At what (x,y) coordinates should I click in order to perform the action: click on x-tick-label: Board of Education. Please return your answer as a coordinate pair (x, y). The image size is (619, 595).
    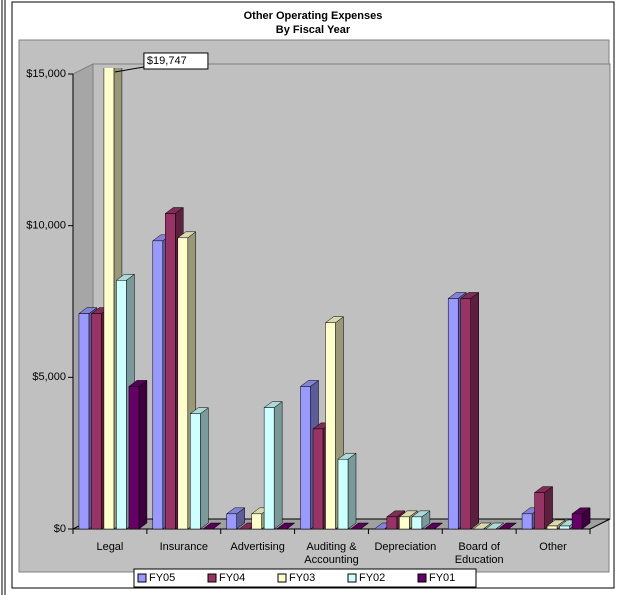
    Looking at the image, I should click on (479, 553).